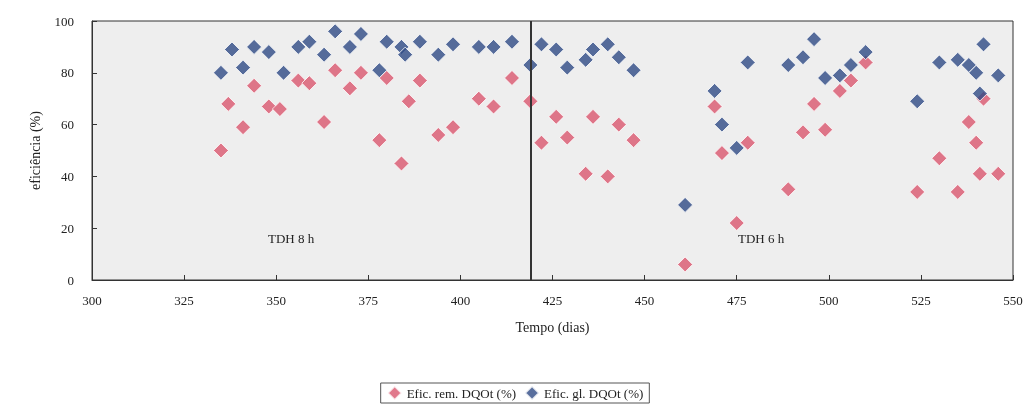 The width and height of the screenshot is (1030, 407). What do you see at coordinates (594, 393) in the screenshot?
I see `legend-label: Efic. gl. DQOt (%)` at bounding box center [594, 393].